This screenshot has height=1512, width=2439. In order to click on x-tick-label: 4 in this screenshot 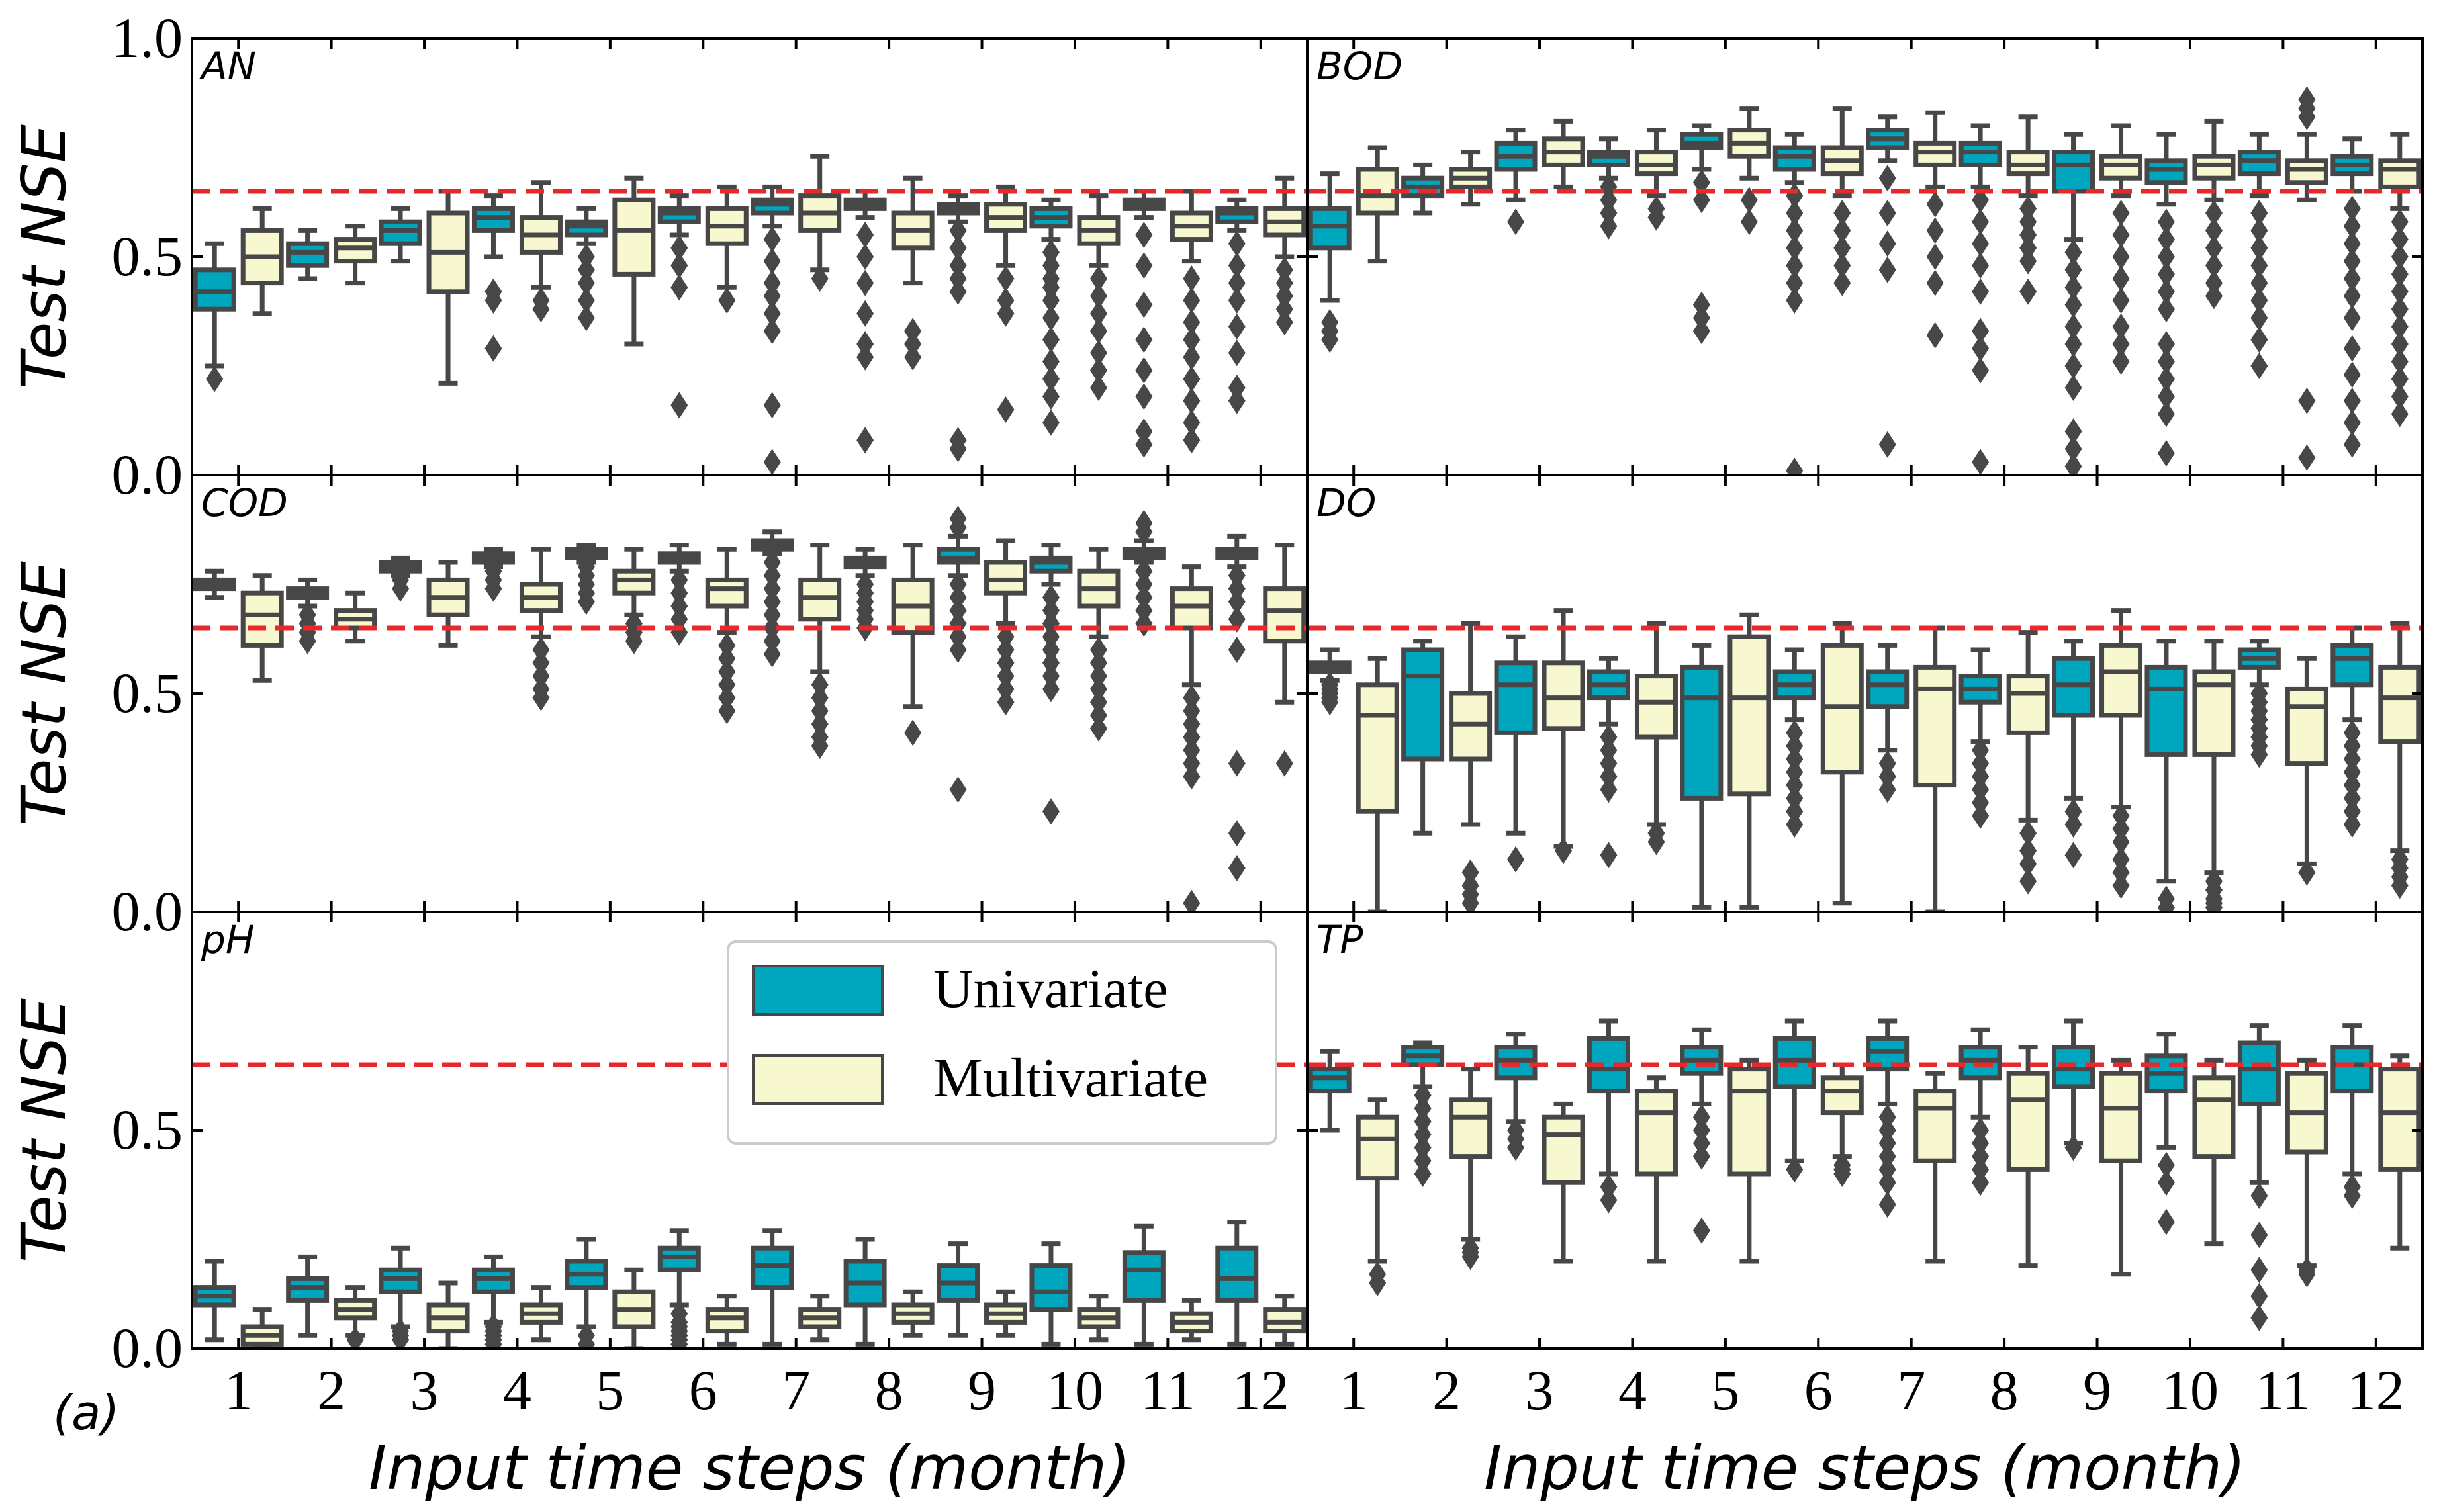, I will do `click(517, 1390)`.